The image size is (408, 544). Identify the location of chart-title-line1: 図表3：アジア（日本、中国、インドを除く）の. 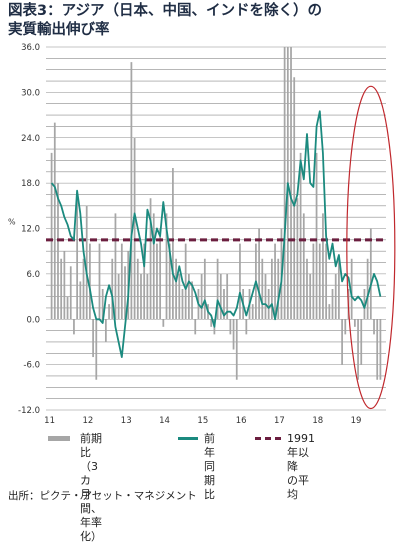
(165, 11).